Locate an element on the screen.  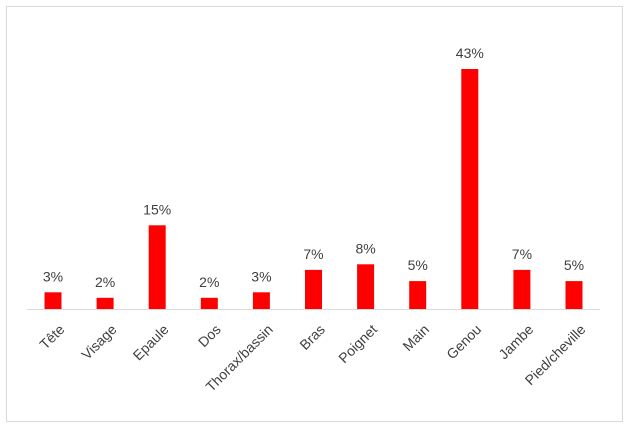
category-label-7: Main is located at coordinates (415, 337).